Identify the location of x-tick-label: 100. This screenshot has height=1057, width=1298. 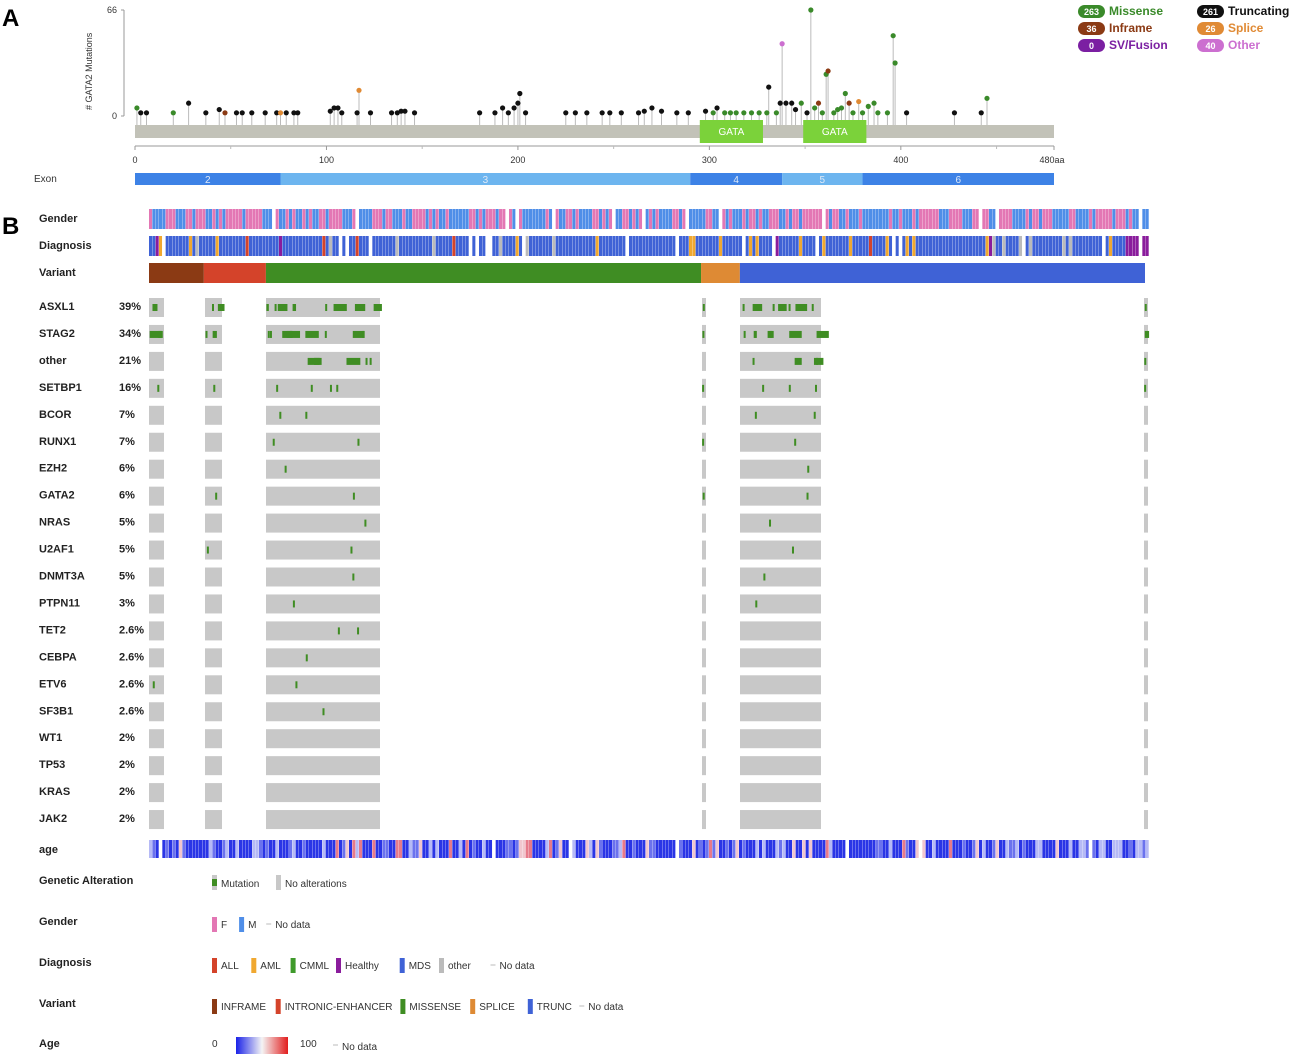
(326, 160).